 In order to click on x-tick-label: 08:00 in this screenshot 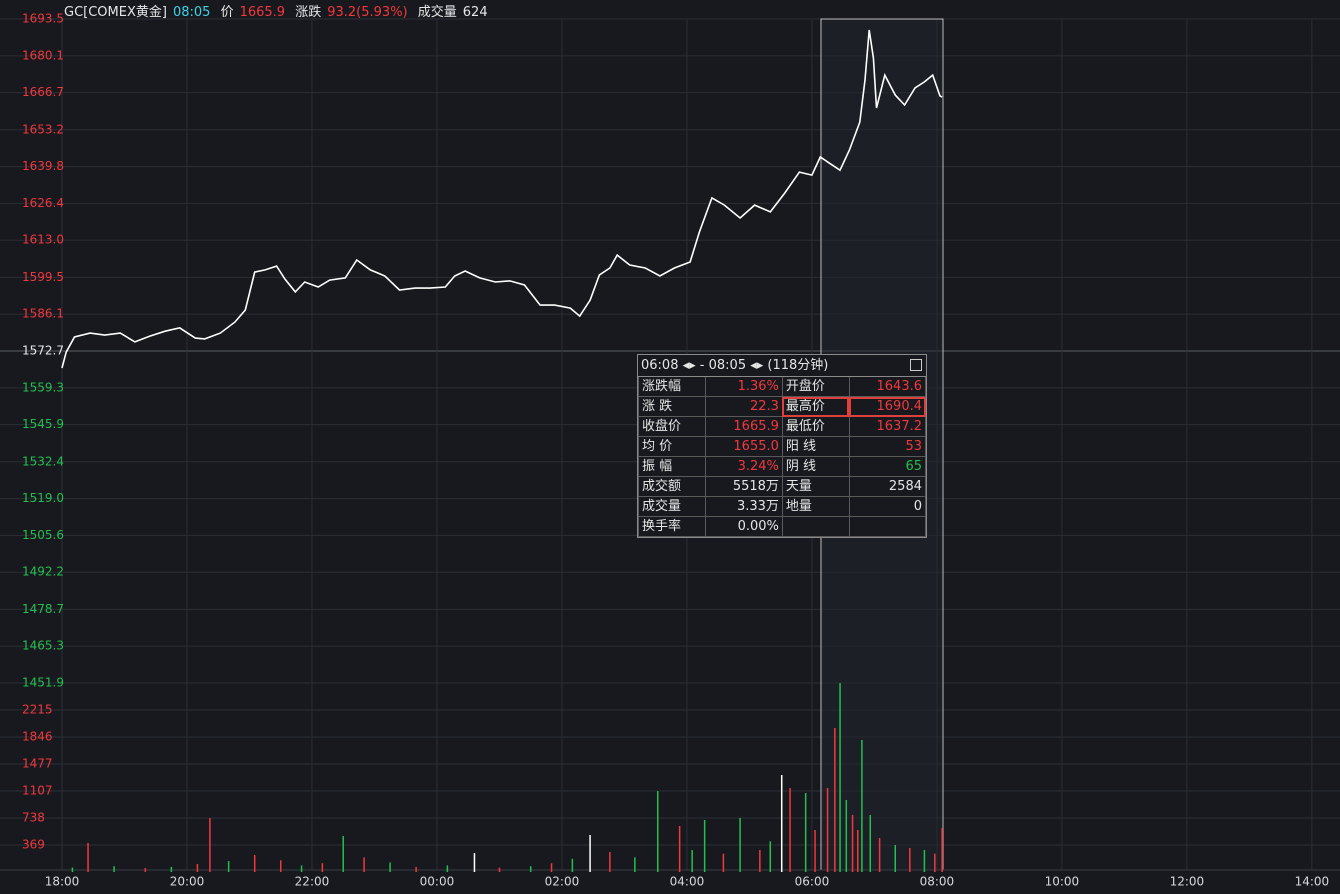, I will do `click(937, 882)`.